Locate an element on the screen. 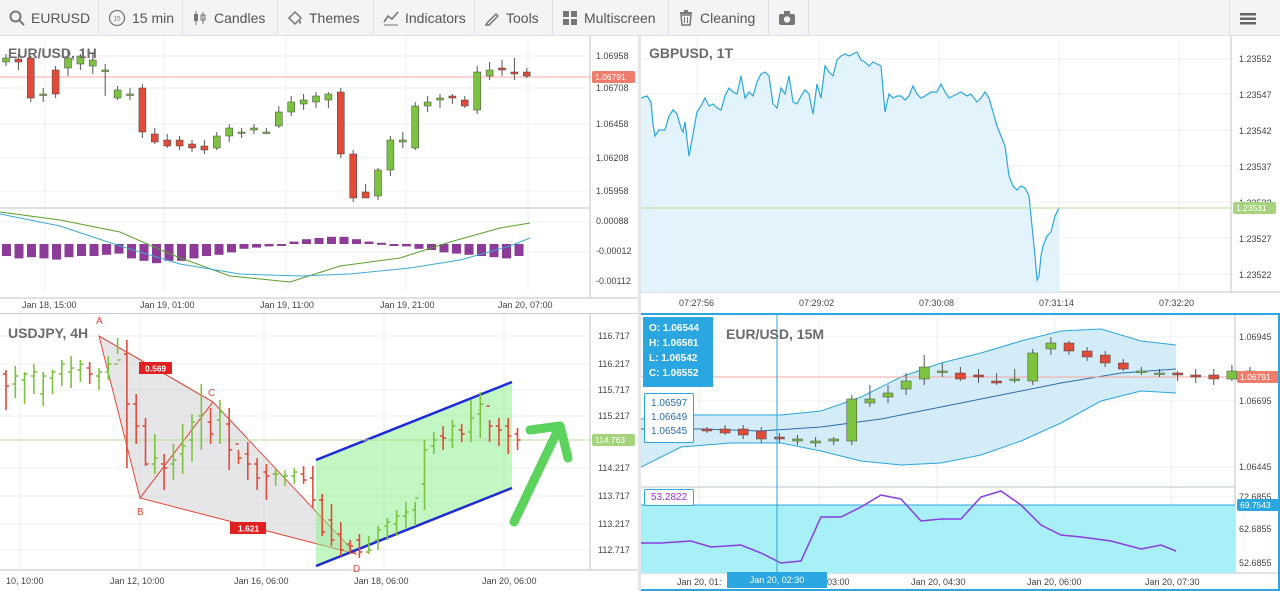  macd-tick: -0.00112 is located at coordinates (613, 281).